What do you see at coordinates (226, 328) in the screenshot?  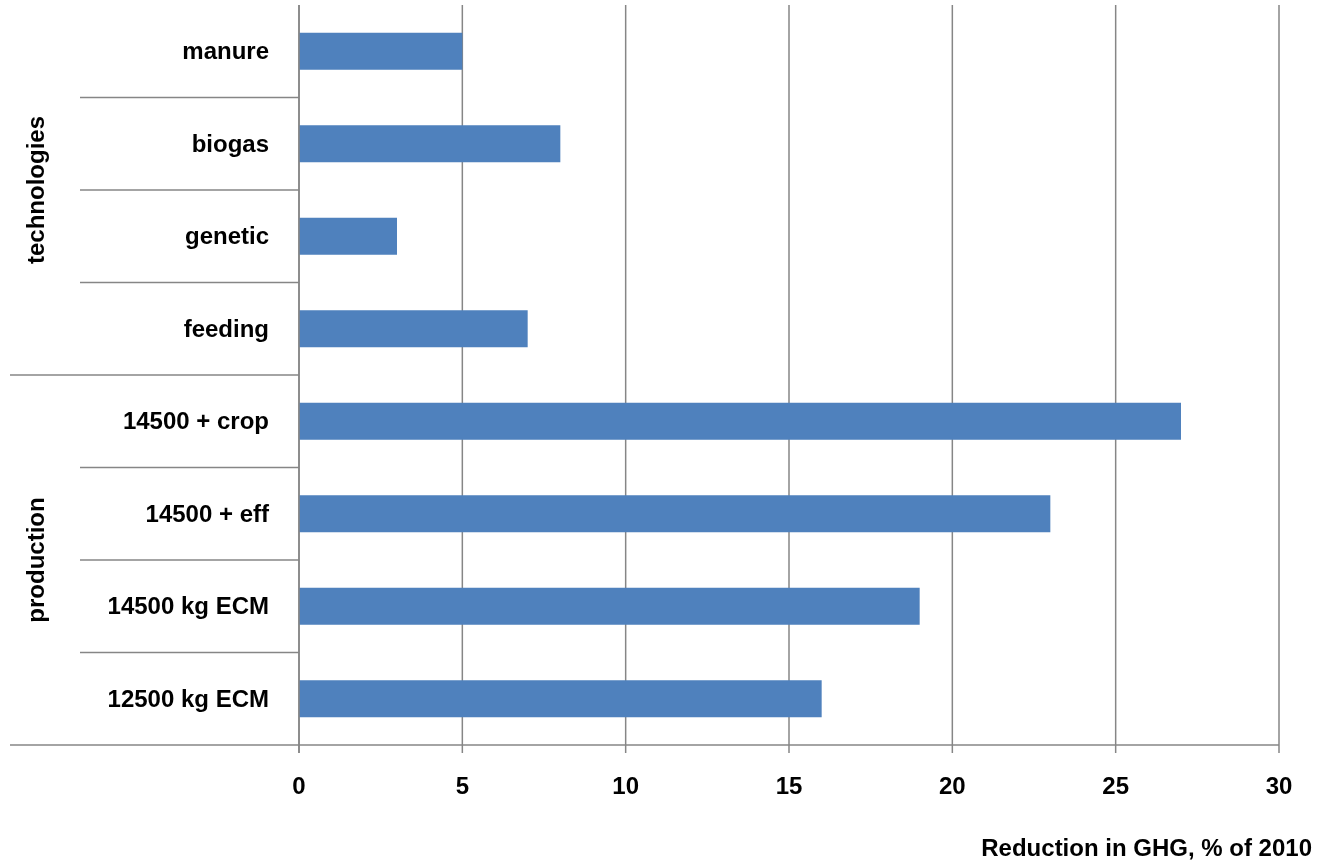 I see `y-tick-label: feeding` at bounding box center [226, 328].